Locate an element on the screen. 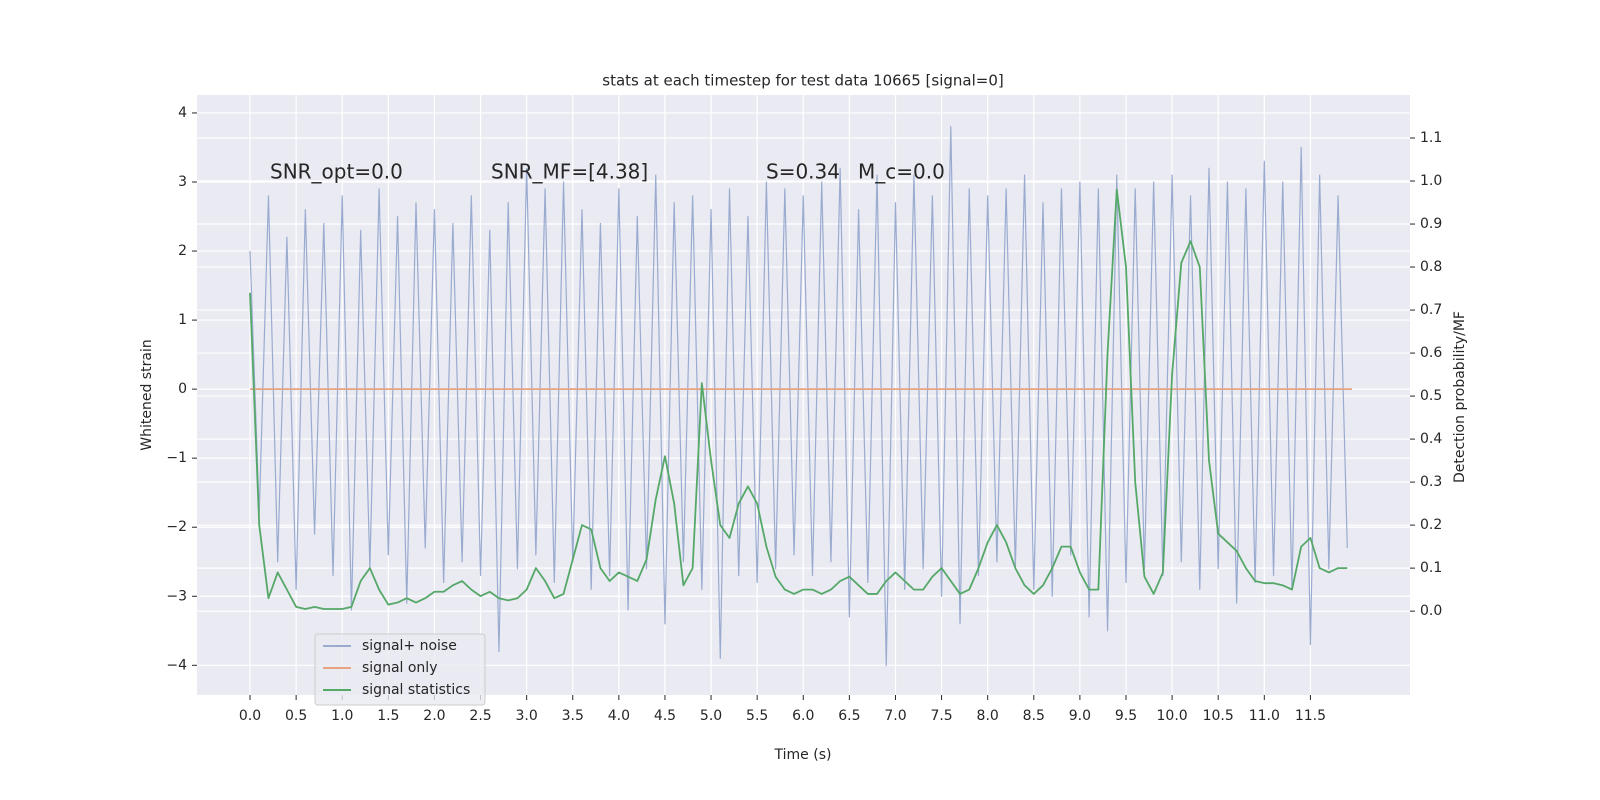 This screenshot has height=800, width=1600. y2-tick-label: 0.3 is located at coordinates (1431, 482).